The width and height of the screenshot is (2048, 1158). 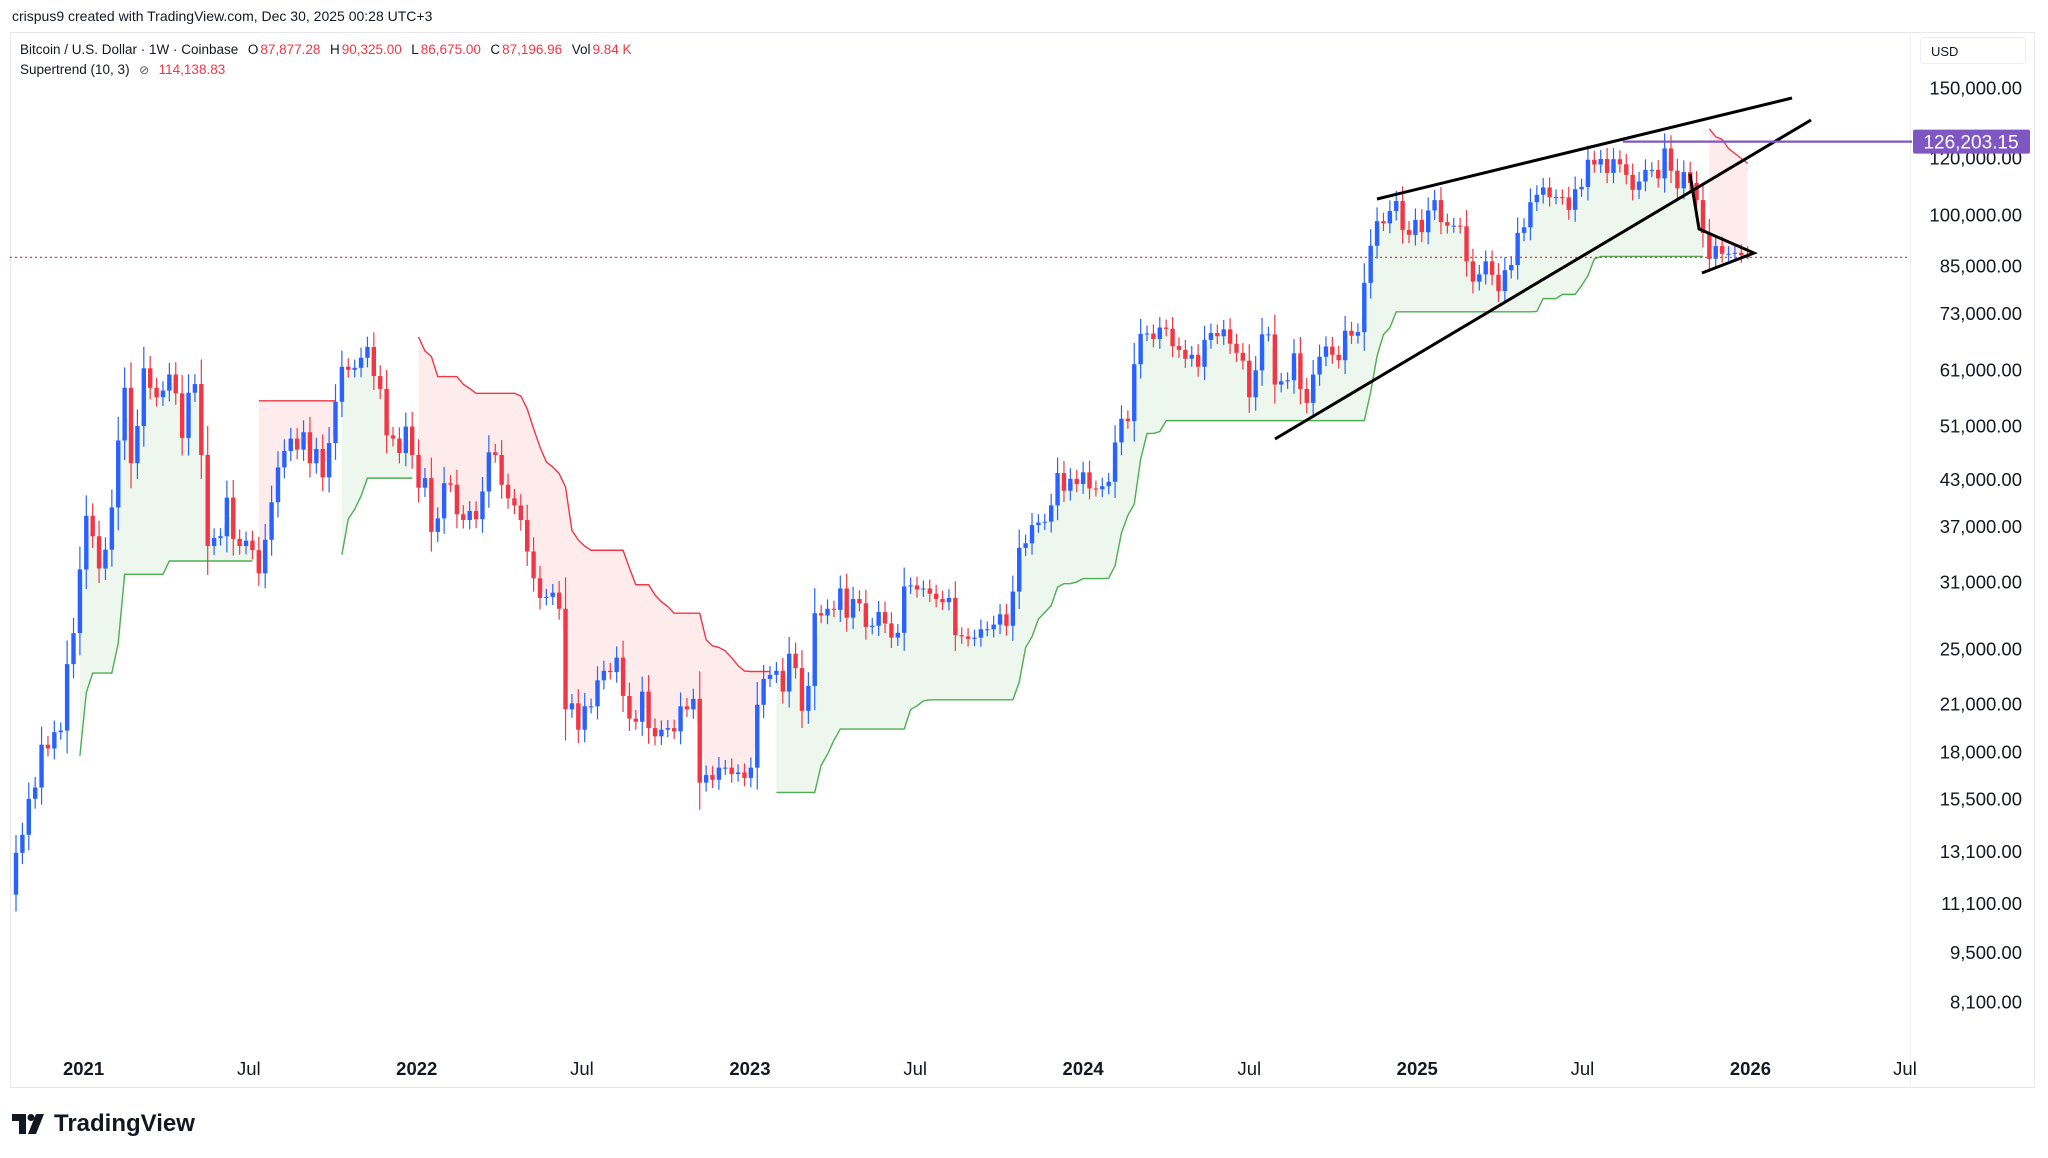 I want to click on symbol-name: Bitcoin / U.S. Dollar · 1W · Coinbase, so click(x=129, y=49).